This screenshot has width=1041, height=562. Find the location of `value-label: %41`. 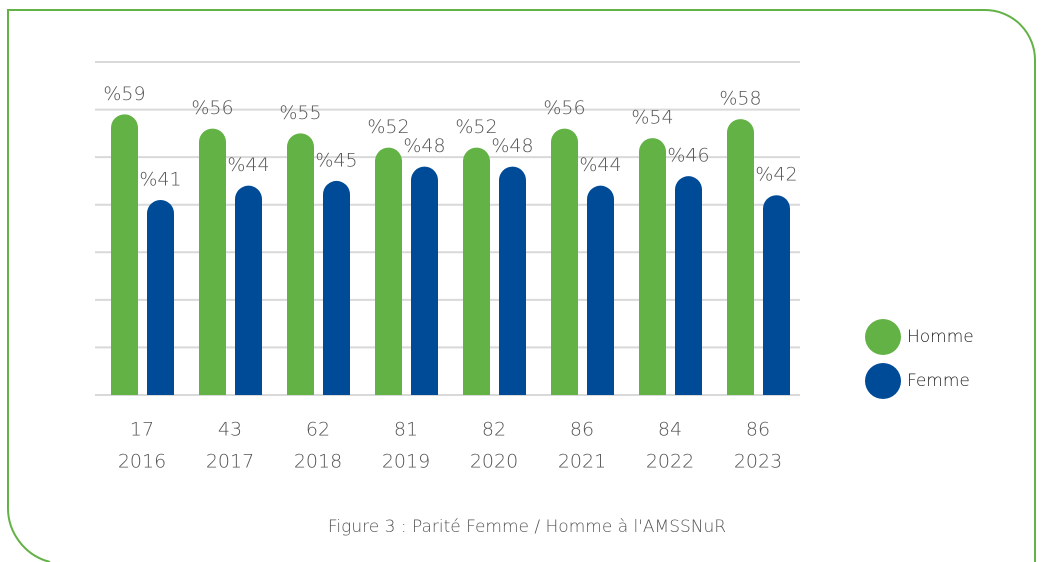

value-label: %41 is located at coordinates (160, 179).